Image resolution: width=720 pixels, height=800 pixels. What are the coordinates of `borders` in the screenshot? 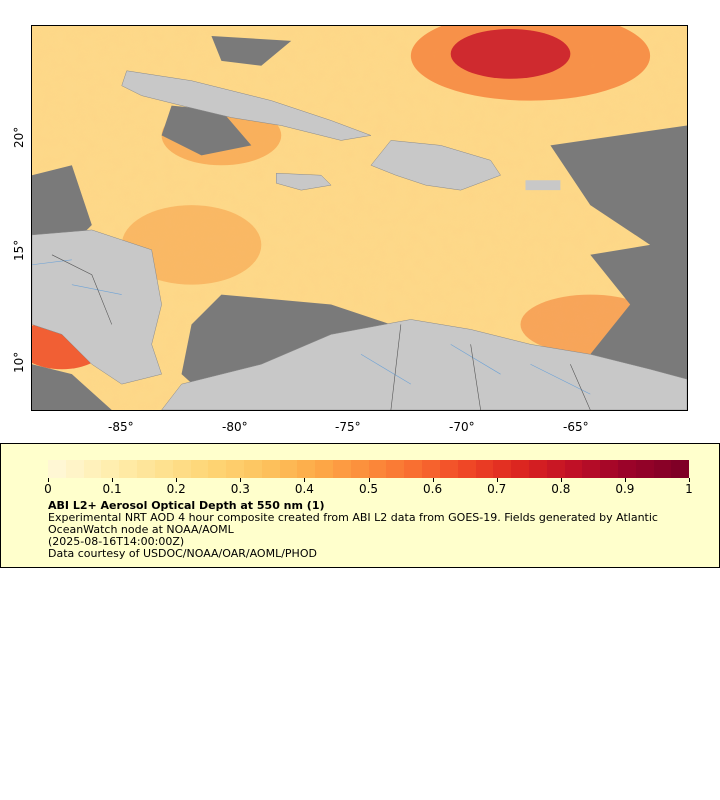 It's located at (321, 332).